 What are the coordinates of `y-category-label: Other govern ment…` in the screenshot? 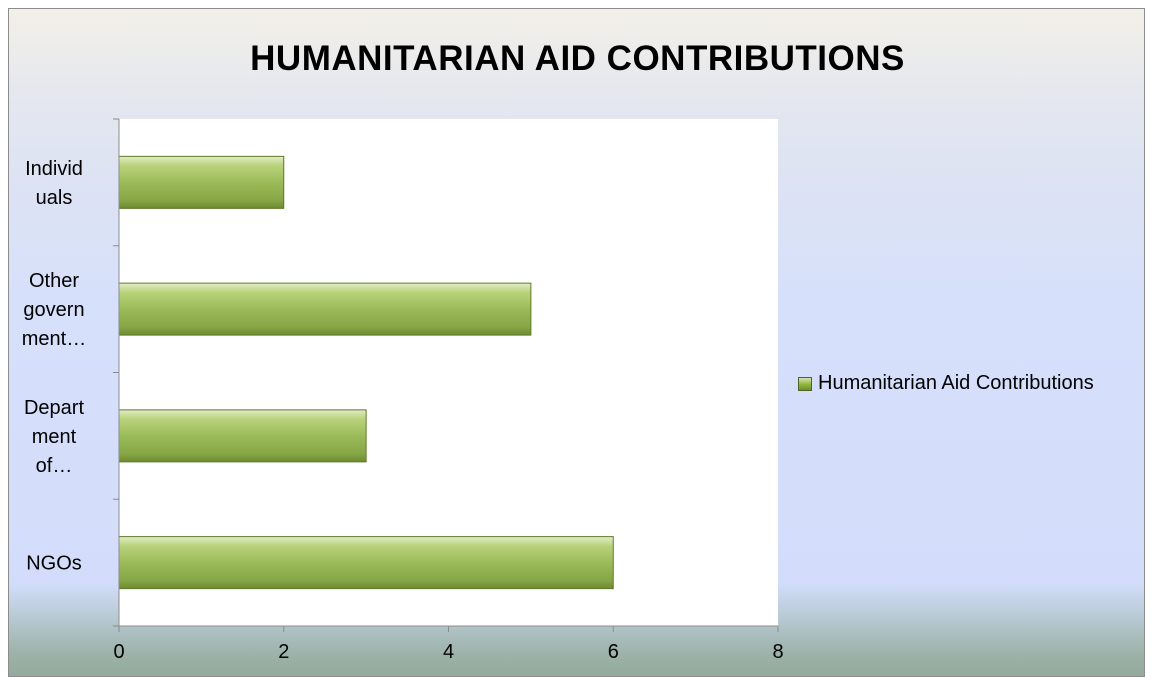 It's located at (54, 310).